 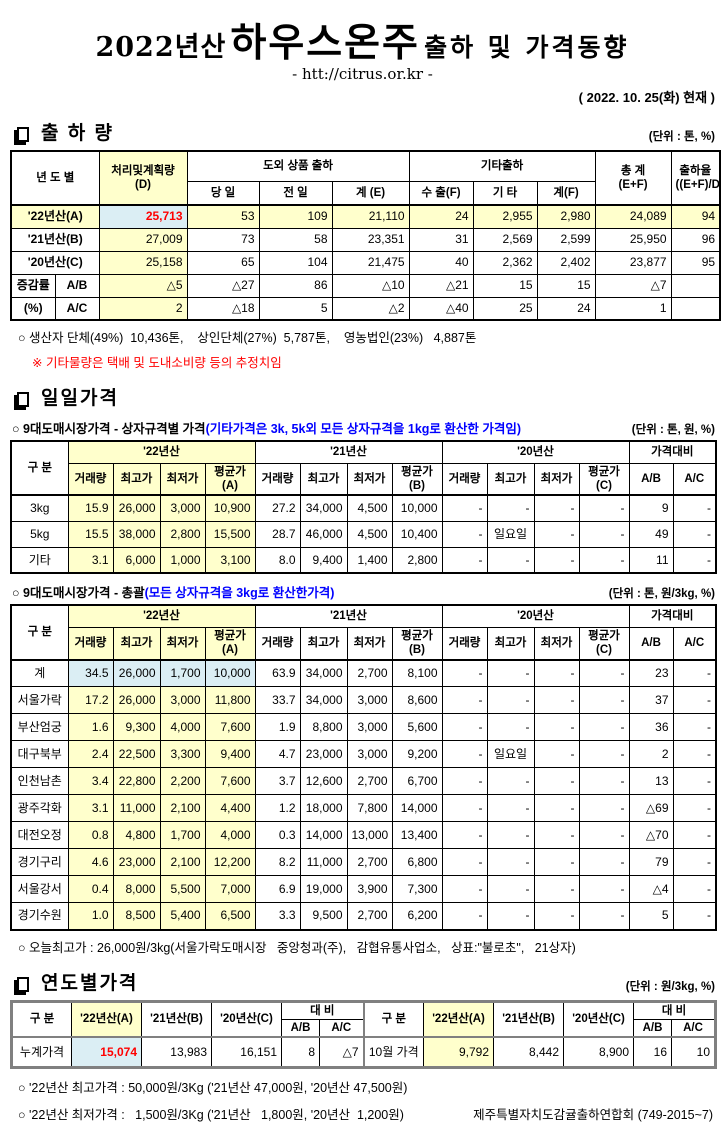 What do you see at coordinates (651, 889) in the screenshot?
I see `table-cell: △4` at bounding box center [651, 889].